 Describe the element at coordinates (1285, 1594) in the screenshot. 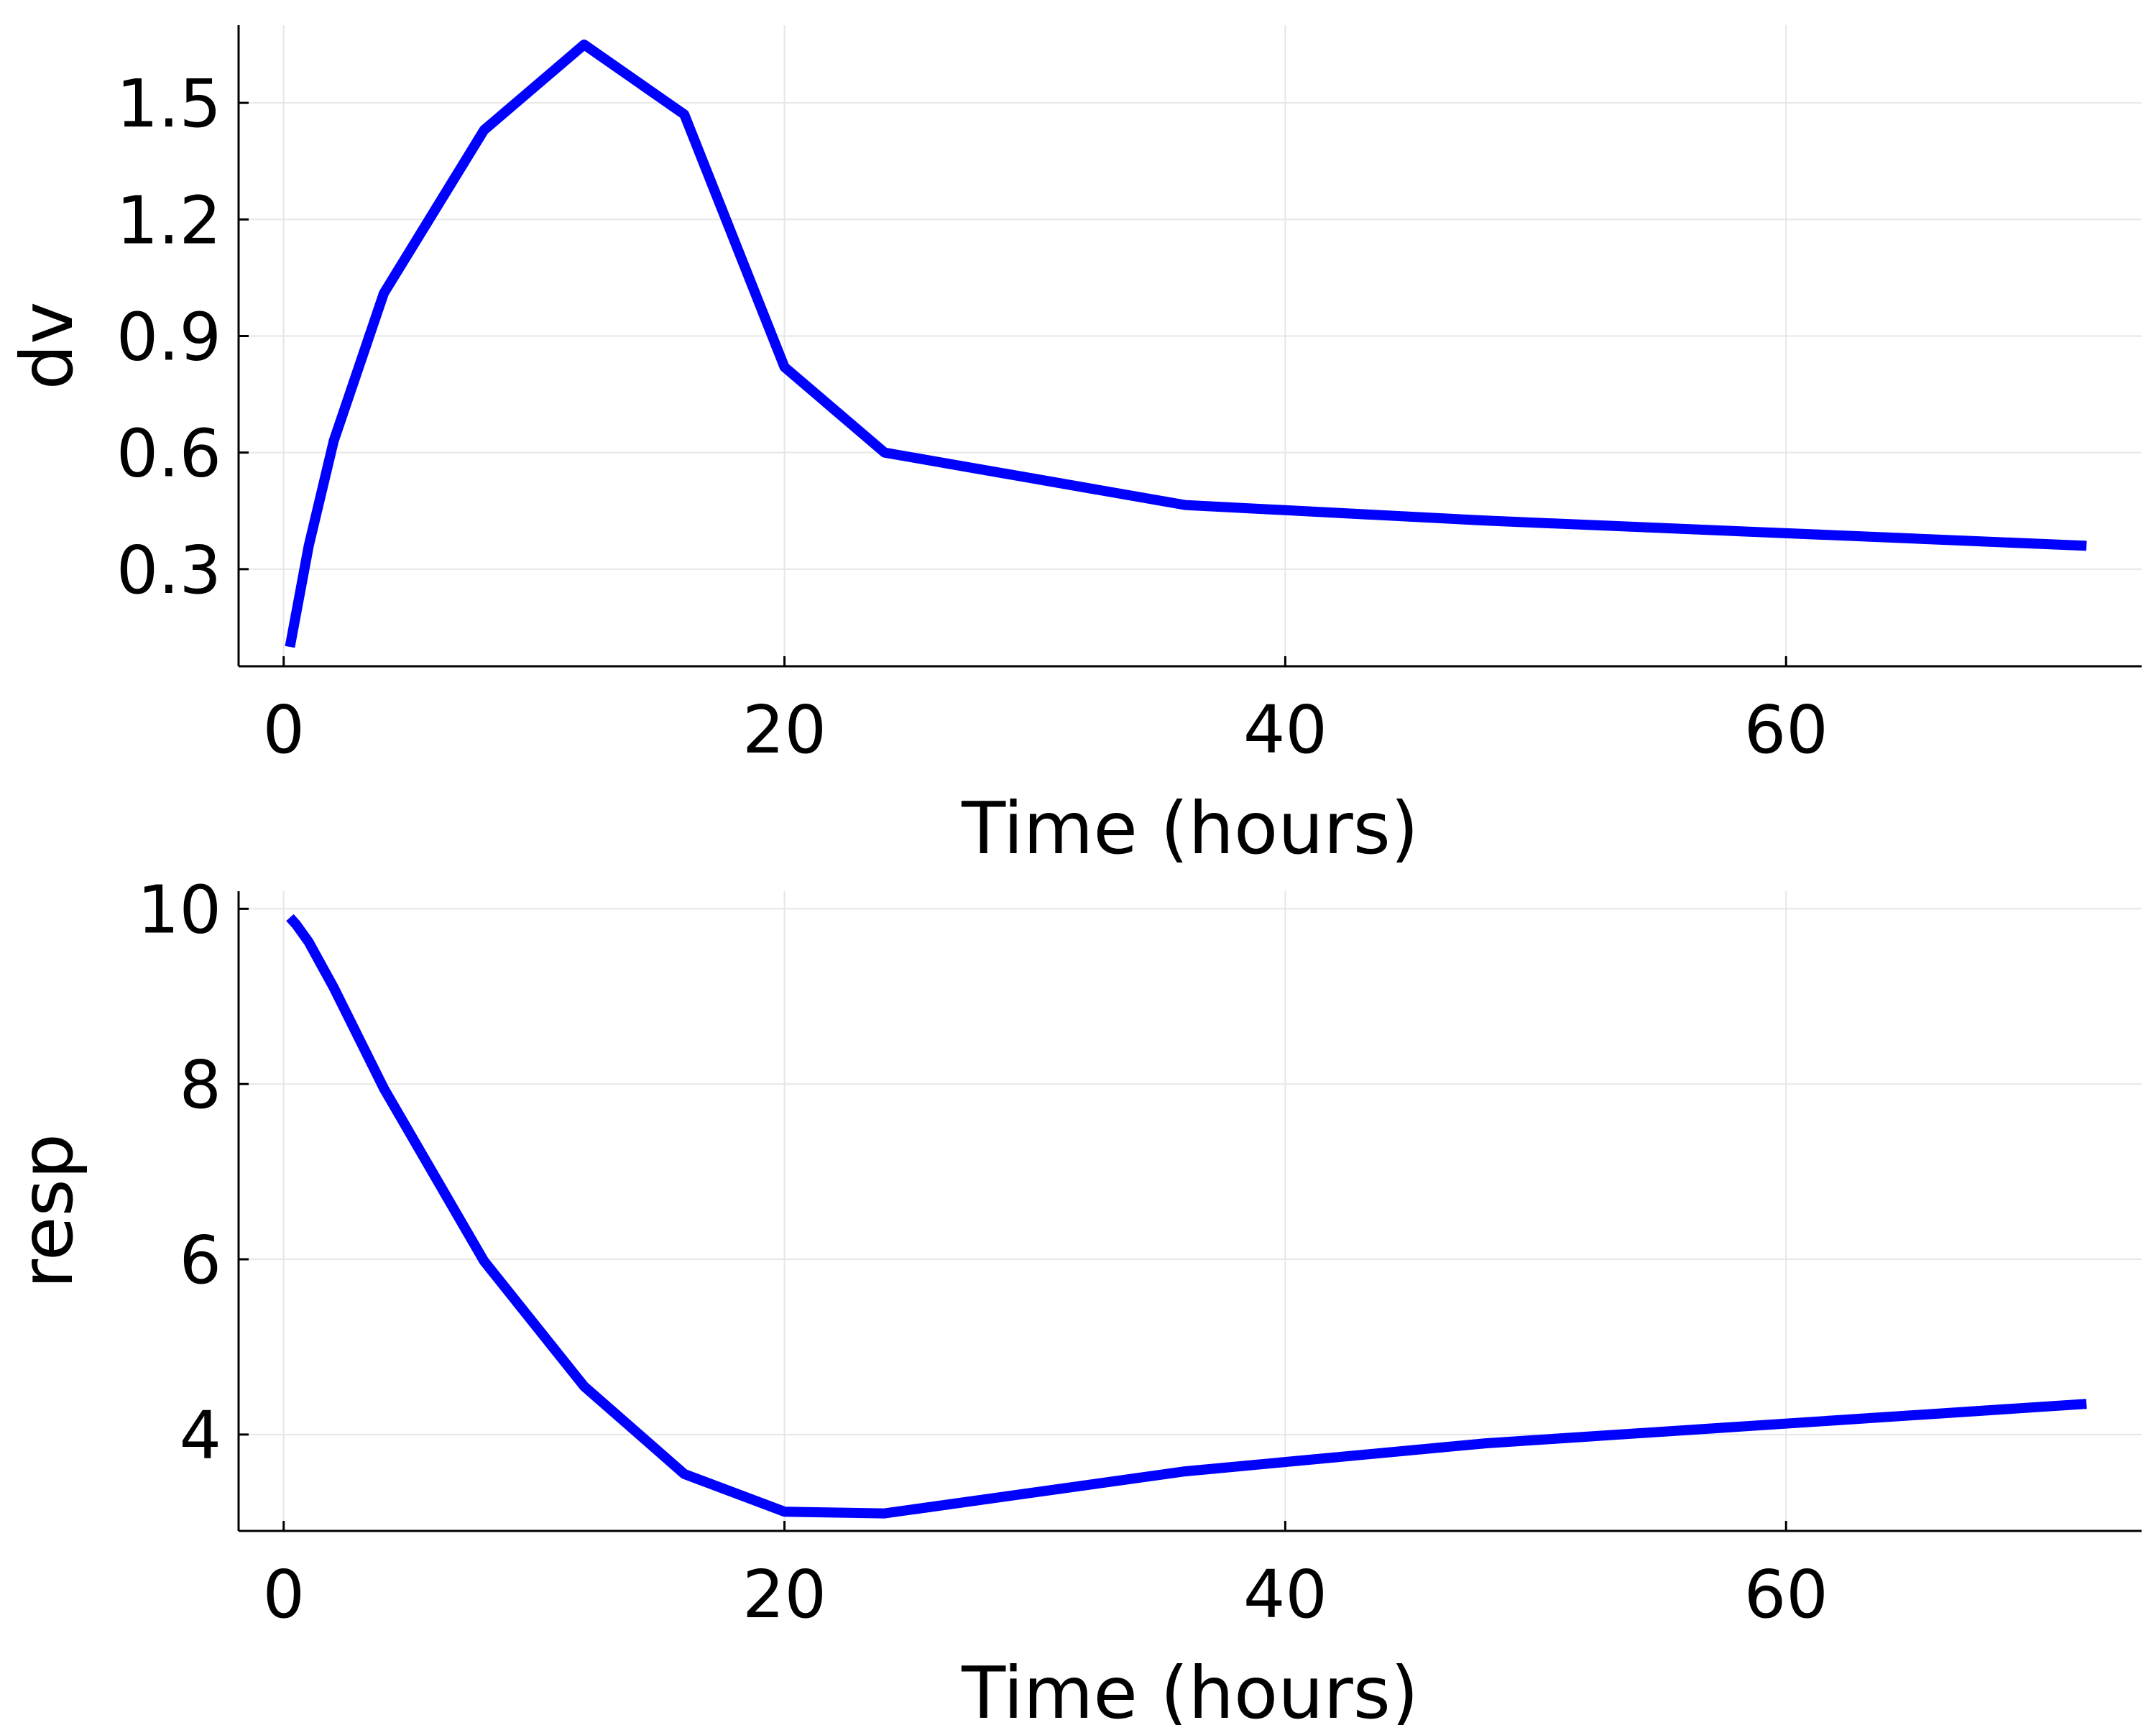

I see `resp-x-tick-label: 40` at that location.